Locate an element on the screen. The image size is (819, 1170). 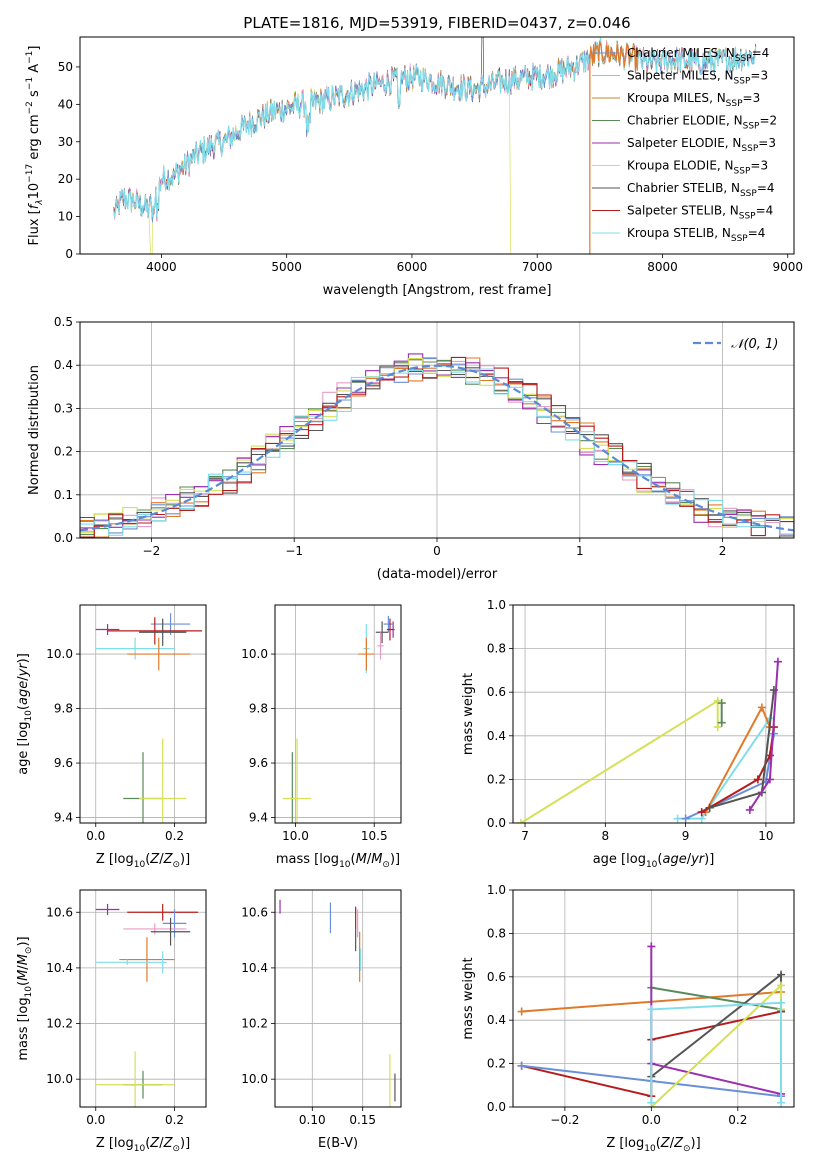
plot-area-mass_vs_ebv is located at coordinates (337, 1003).